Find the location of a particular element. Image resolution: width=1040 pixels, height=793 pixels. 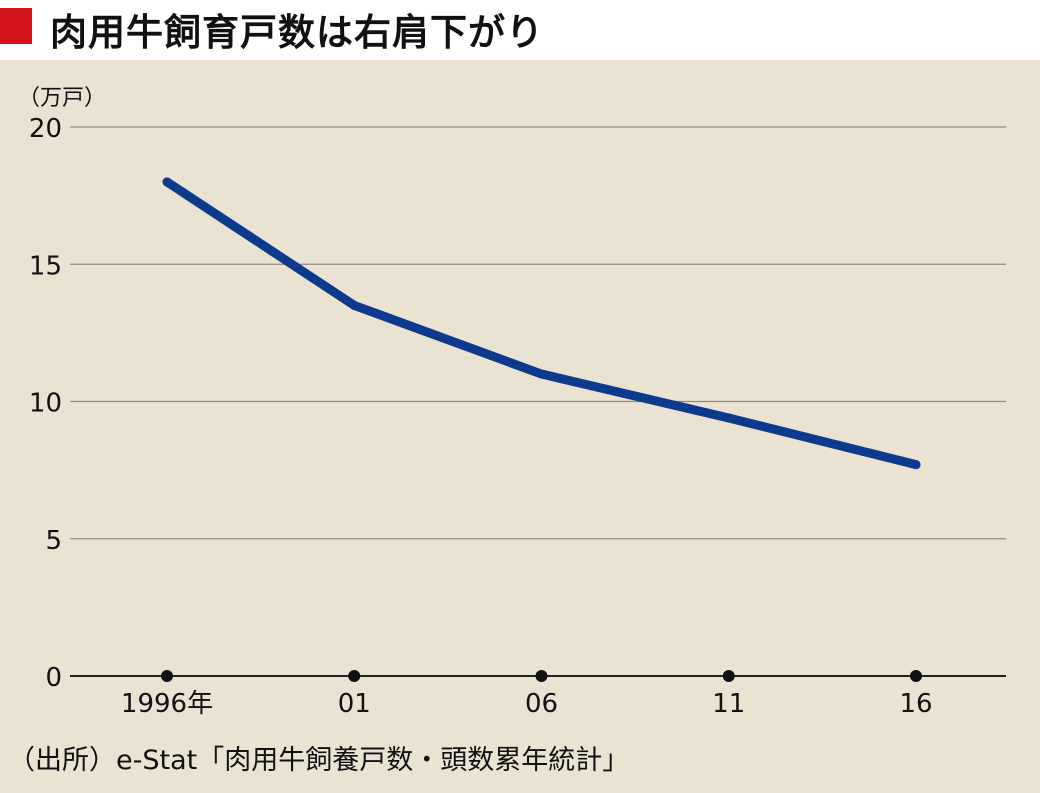

y-tick-label: 15 is located at coordinates (45, 266).